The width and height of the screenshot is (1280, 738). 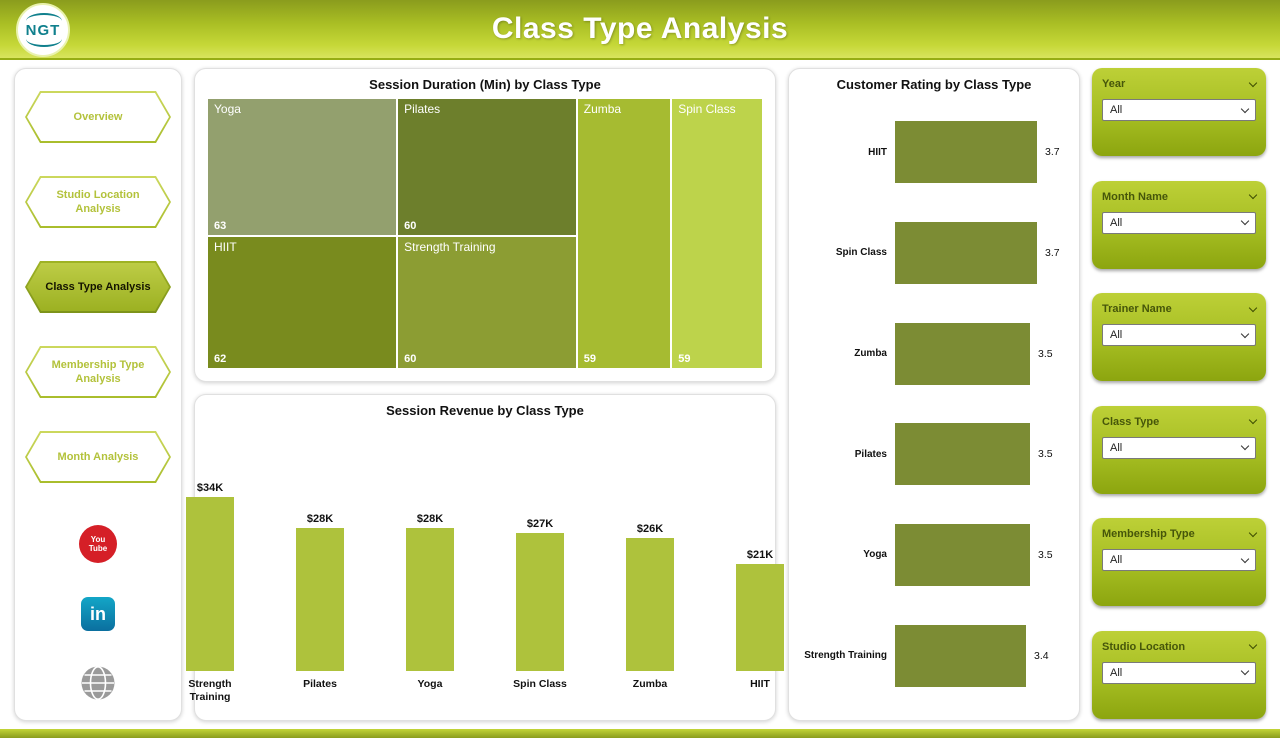 I want to click on sidebar-item-membership-type-analysis: Membership Type Analysis, so click(x=98, y=372).